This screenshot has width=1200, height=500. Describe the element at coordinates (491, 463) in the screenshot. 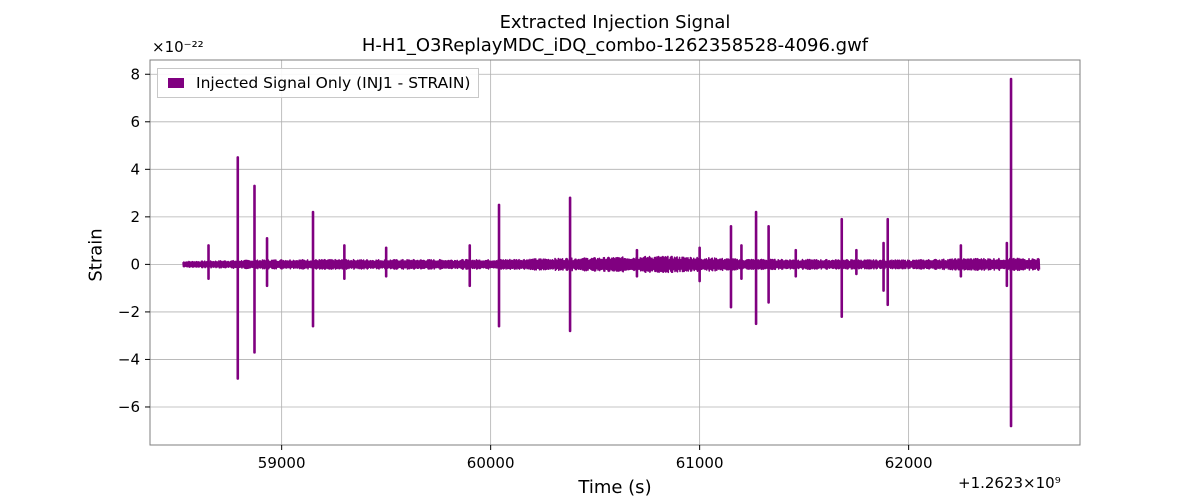

I see `x-tick-label: 60000` at that location.